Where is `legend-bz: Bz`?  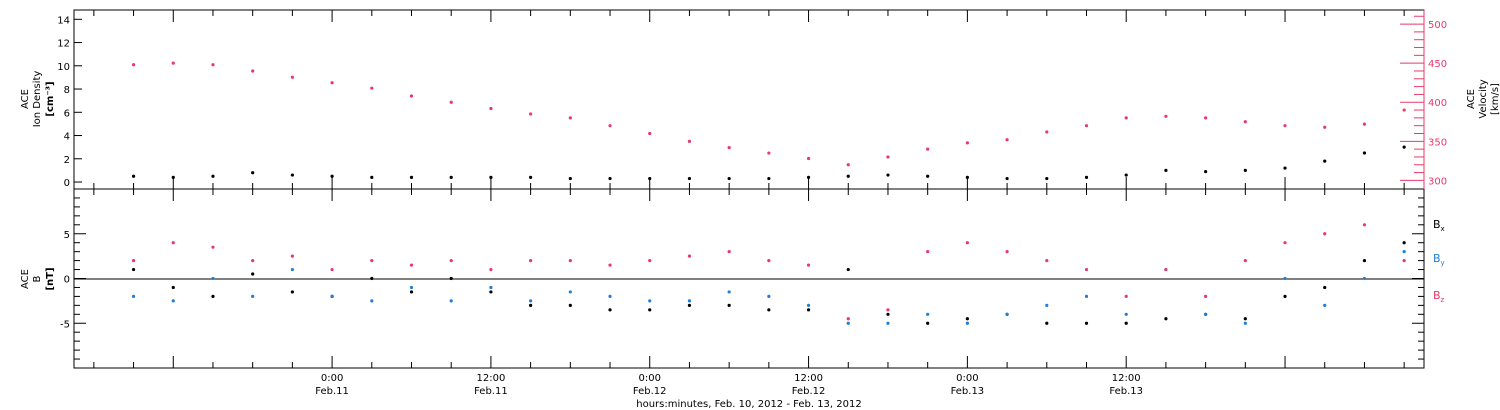 legend-bz: Bz is located at coordinates (1439, 296).